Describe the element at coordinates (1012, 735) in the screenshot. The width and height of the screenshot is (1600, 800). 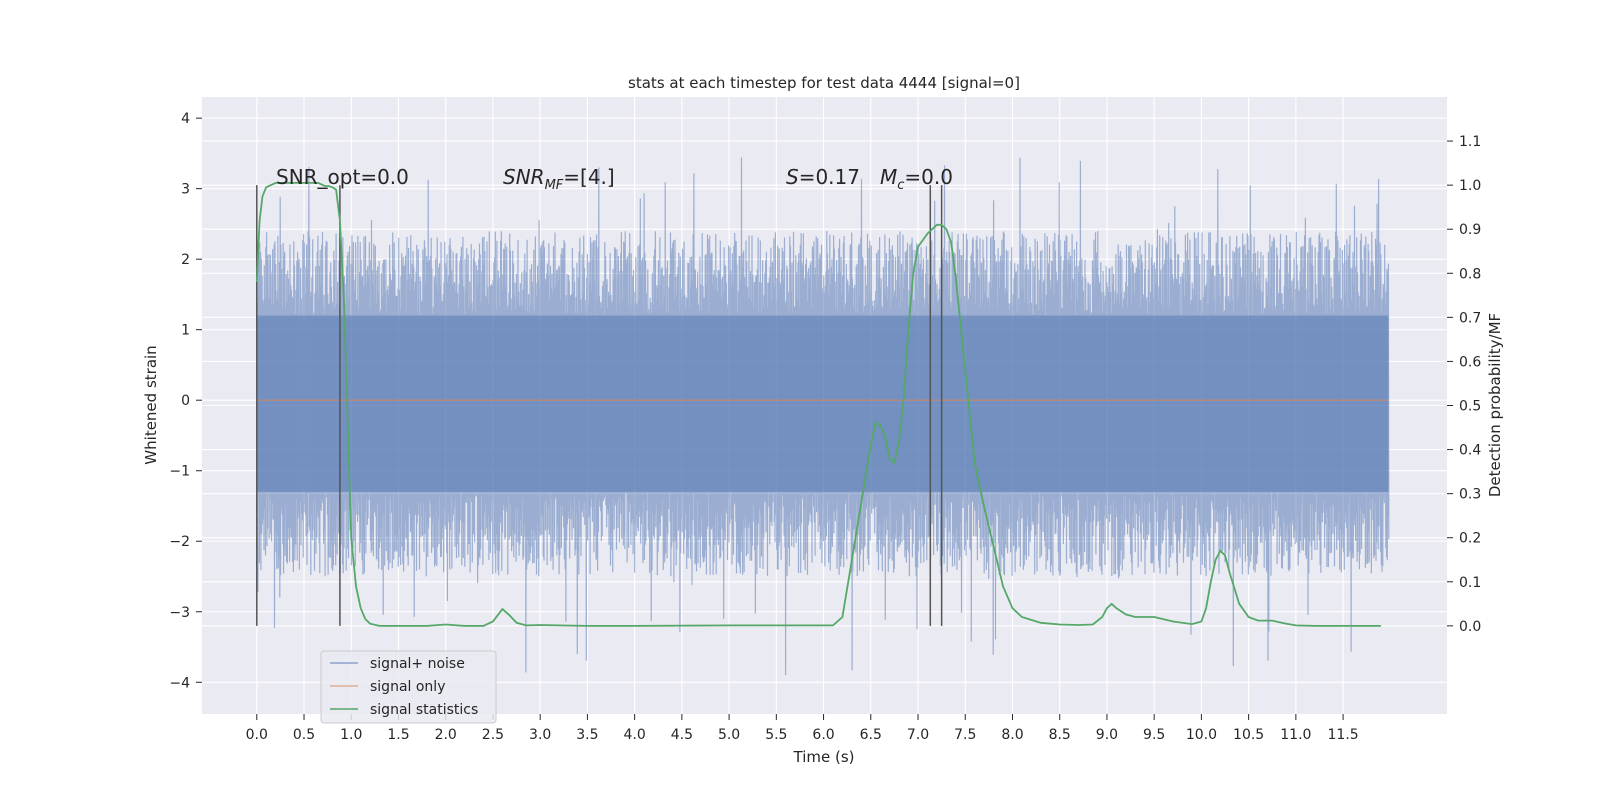
I see `x-tick-label: 8.0` at that location.